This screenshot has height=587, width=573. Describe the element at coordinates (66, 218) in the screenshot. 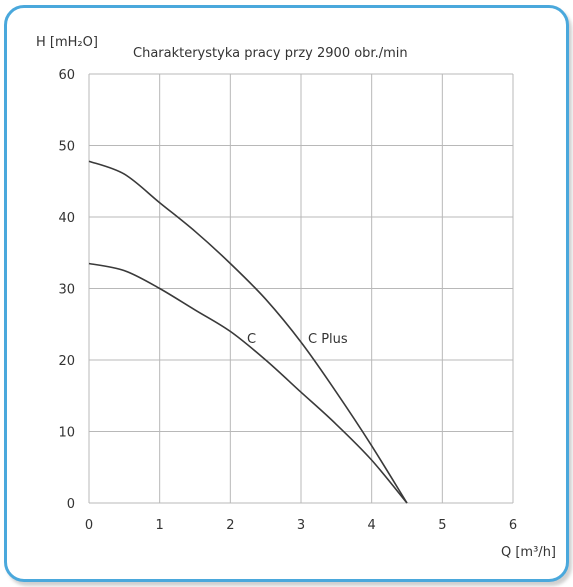

I see `y-tick-label: 40` at that location.